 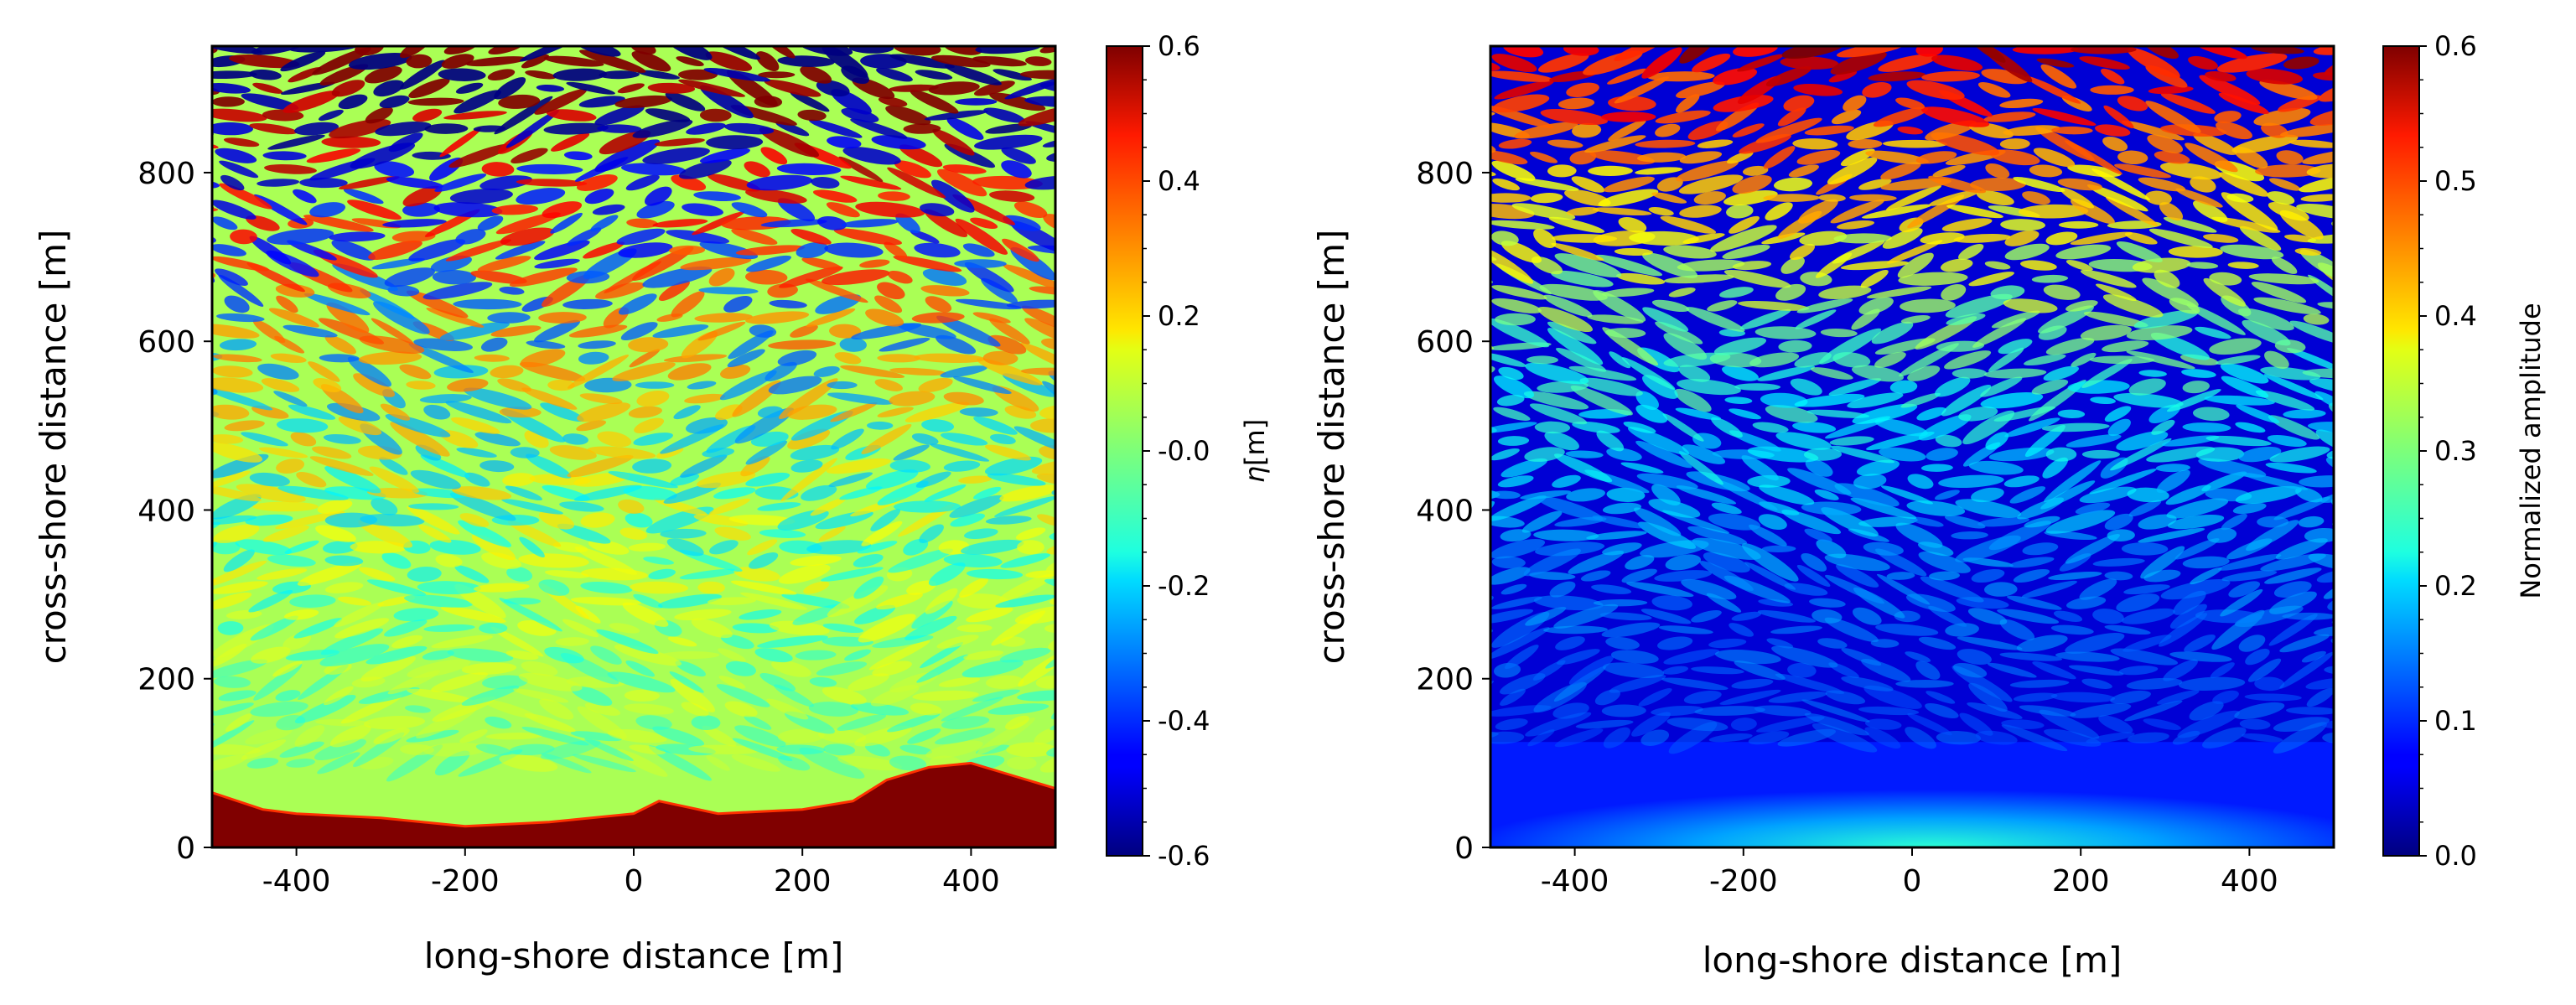 I want to click on y-tick-label: 200, so click(x=166, y=680).